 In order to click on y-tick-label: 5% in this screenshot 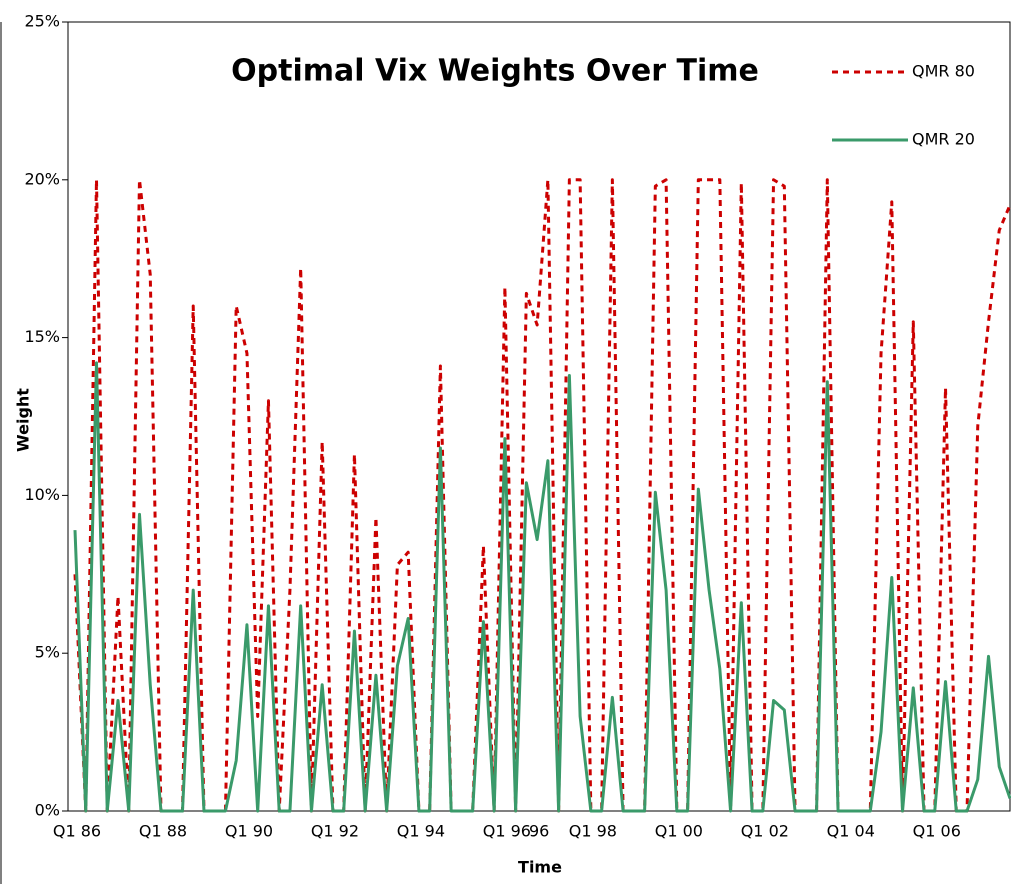, I will do `click(47, 652)`.